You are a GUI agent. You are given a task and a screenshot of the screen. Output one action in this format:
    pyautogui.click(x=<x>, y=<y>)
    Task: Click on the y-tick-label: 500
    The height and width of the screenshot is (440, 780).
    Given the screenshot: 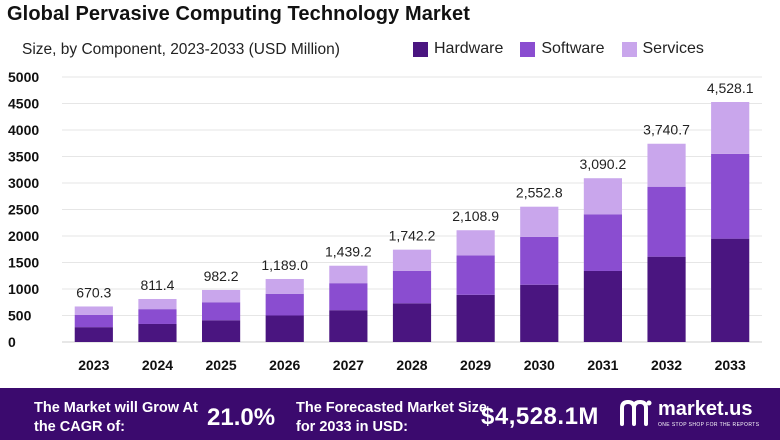 What is the action you would take?
    pyautogui.click(x=20, y=316)
    